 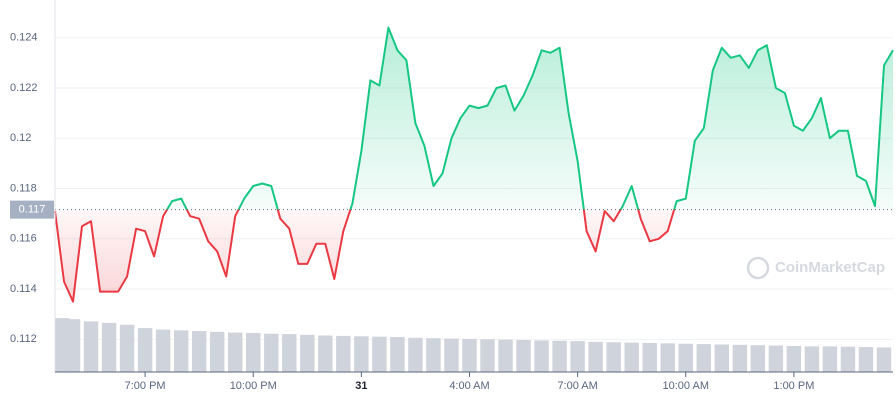 I want to click on y-tick-label: 0.116, so click(x=23, y=239).